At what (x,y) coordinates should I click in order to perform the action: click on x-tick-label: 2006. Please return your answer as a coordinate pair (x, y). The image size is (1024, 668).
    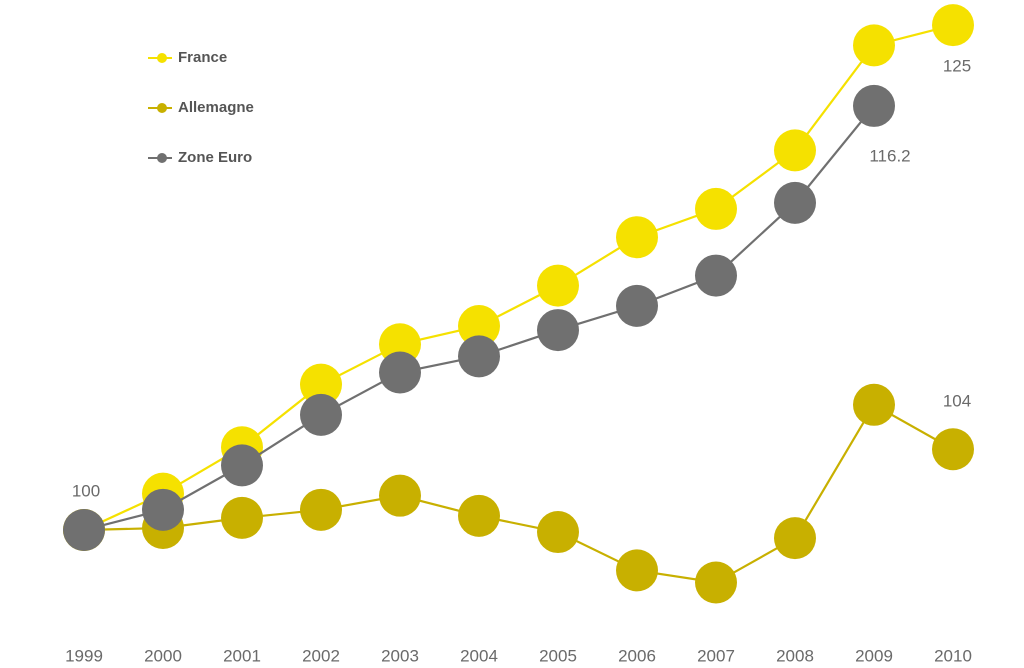
    Looking at the image, I should click on (637, 655).